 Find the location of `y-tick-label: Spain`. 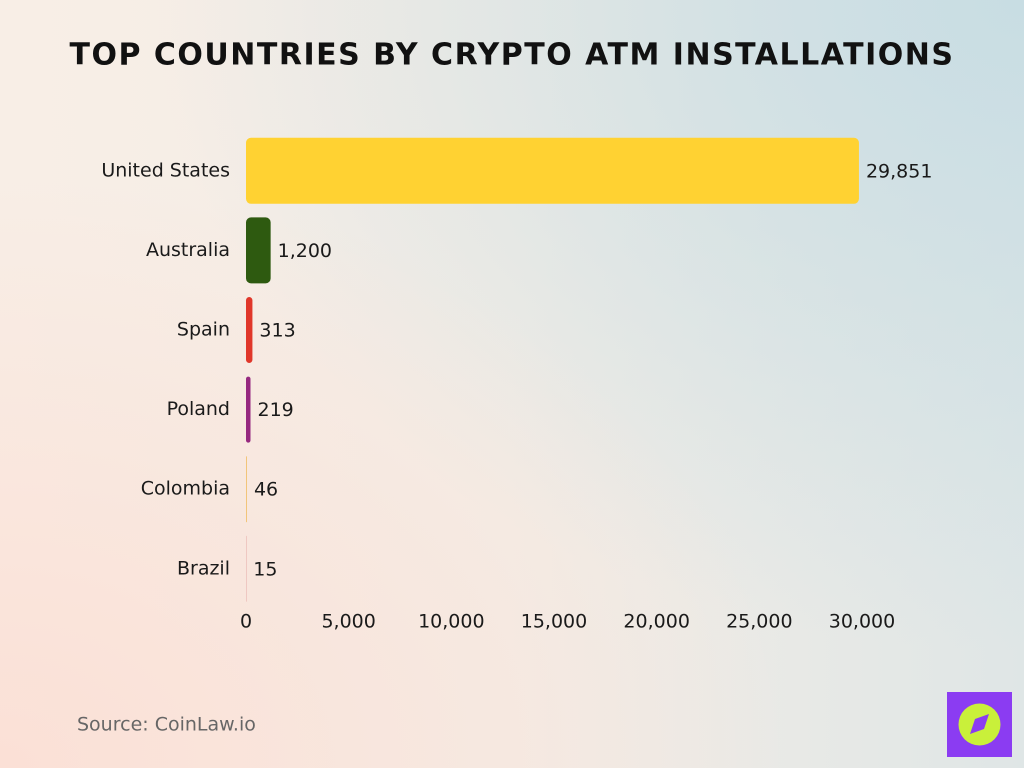

y-tick-label: Spain is located at coordinates (203, 330).